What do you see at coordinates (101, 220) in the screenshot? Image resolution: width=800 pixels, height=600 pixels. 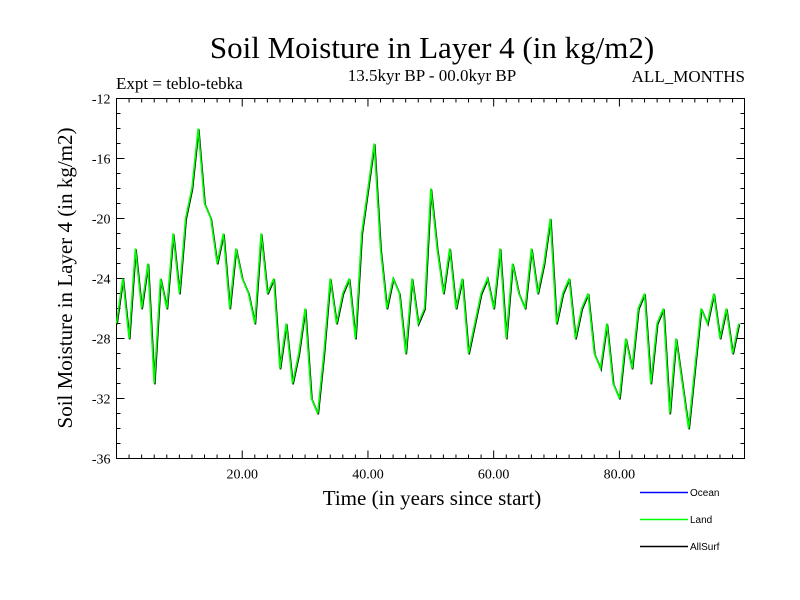 I see `y-tick-label: -20` at bounding box center [101, 220].